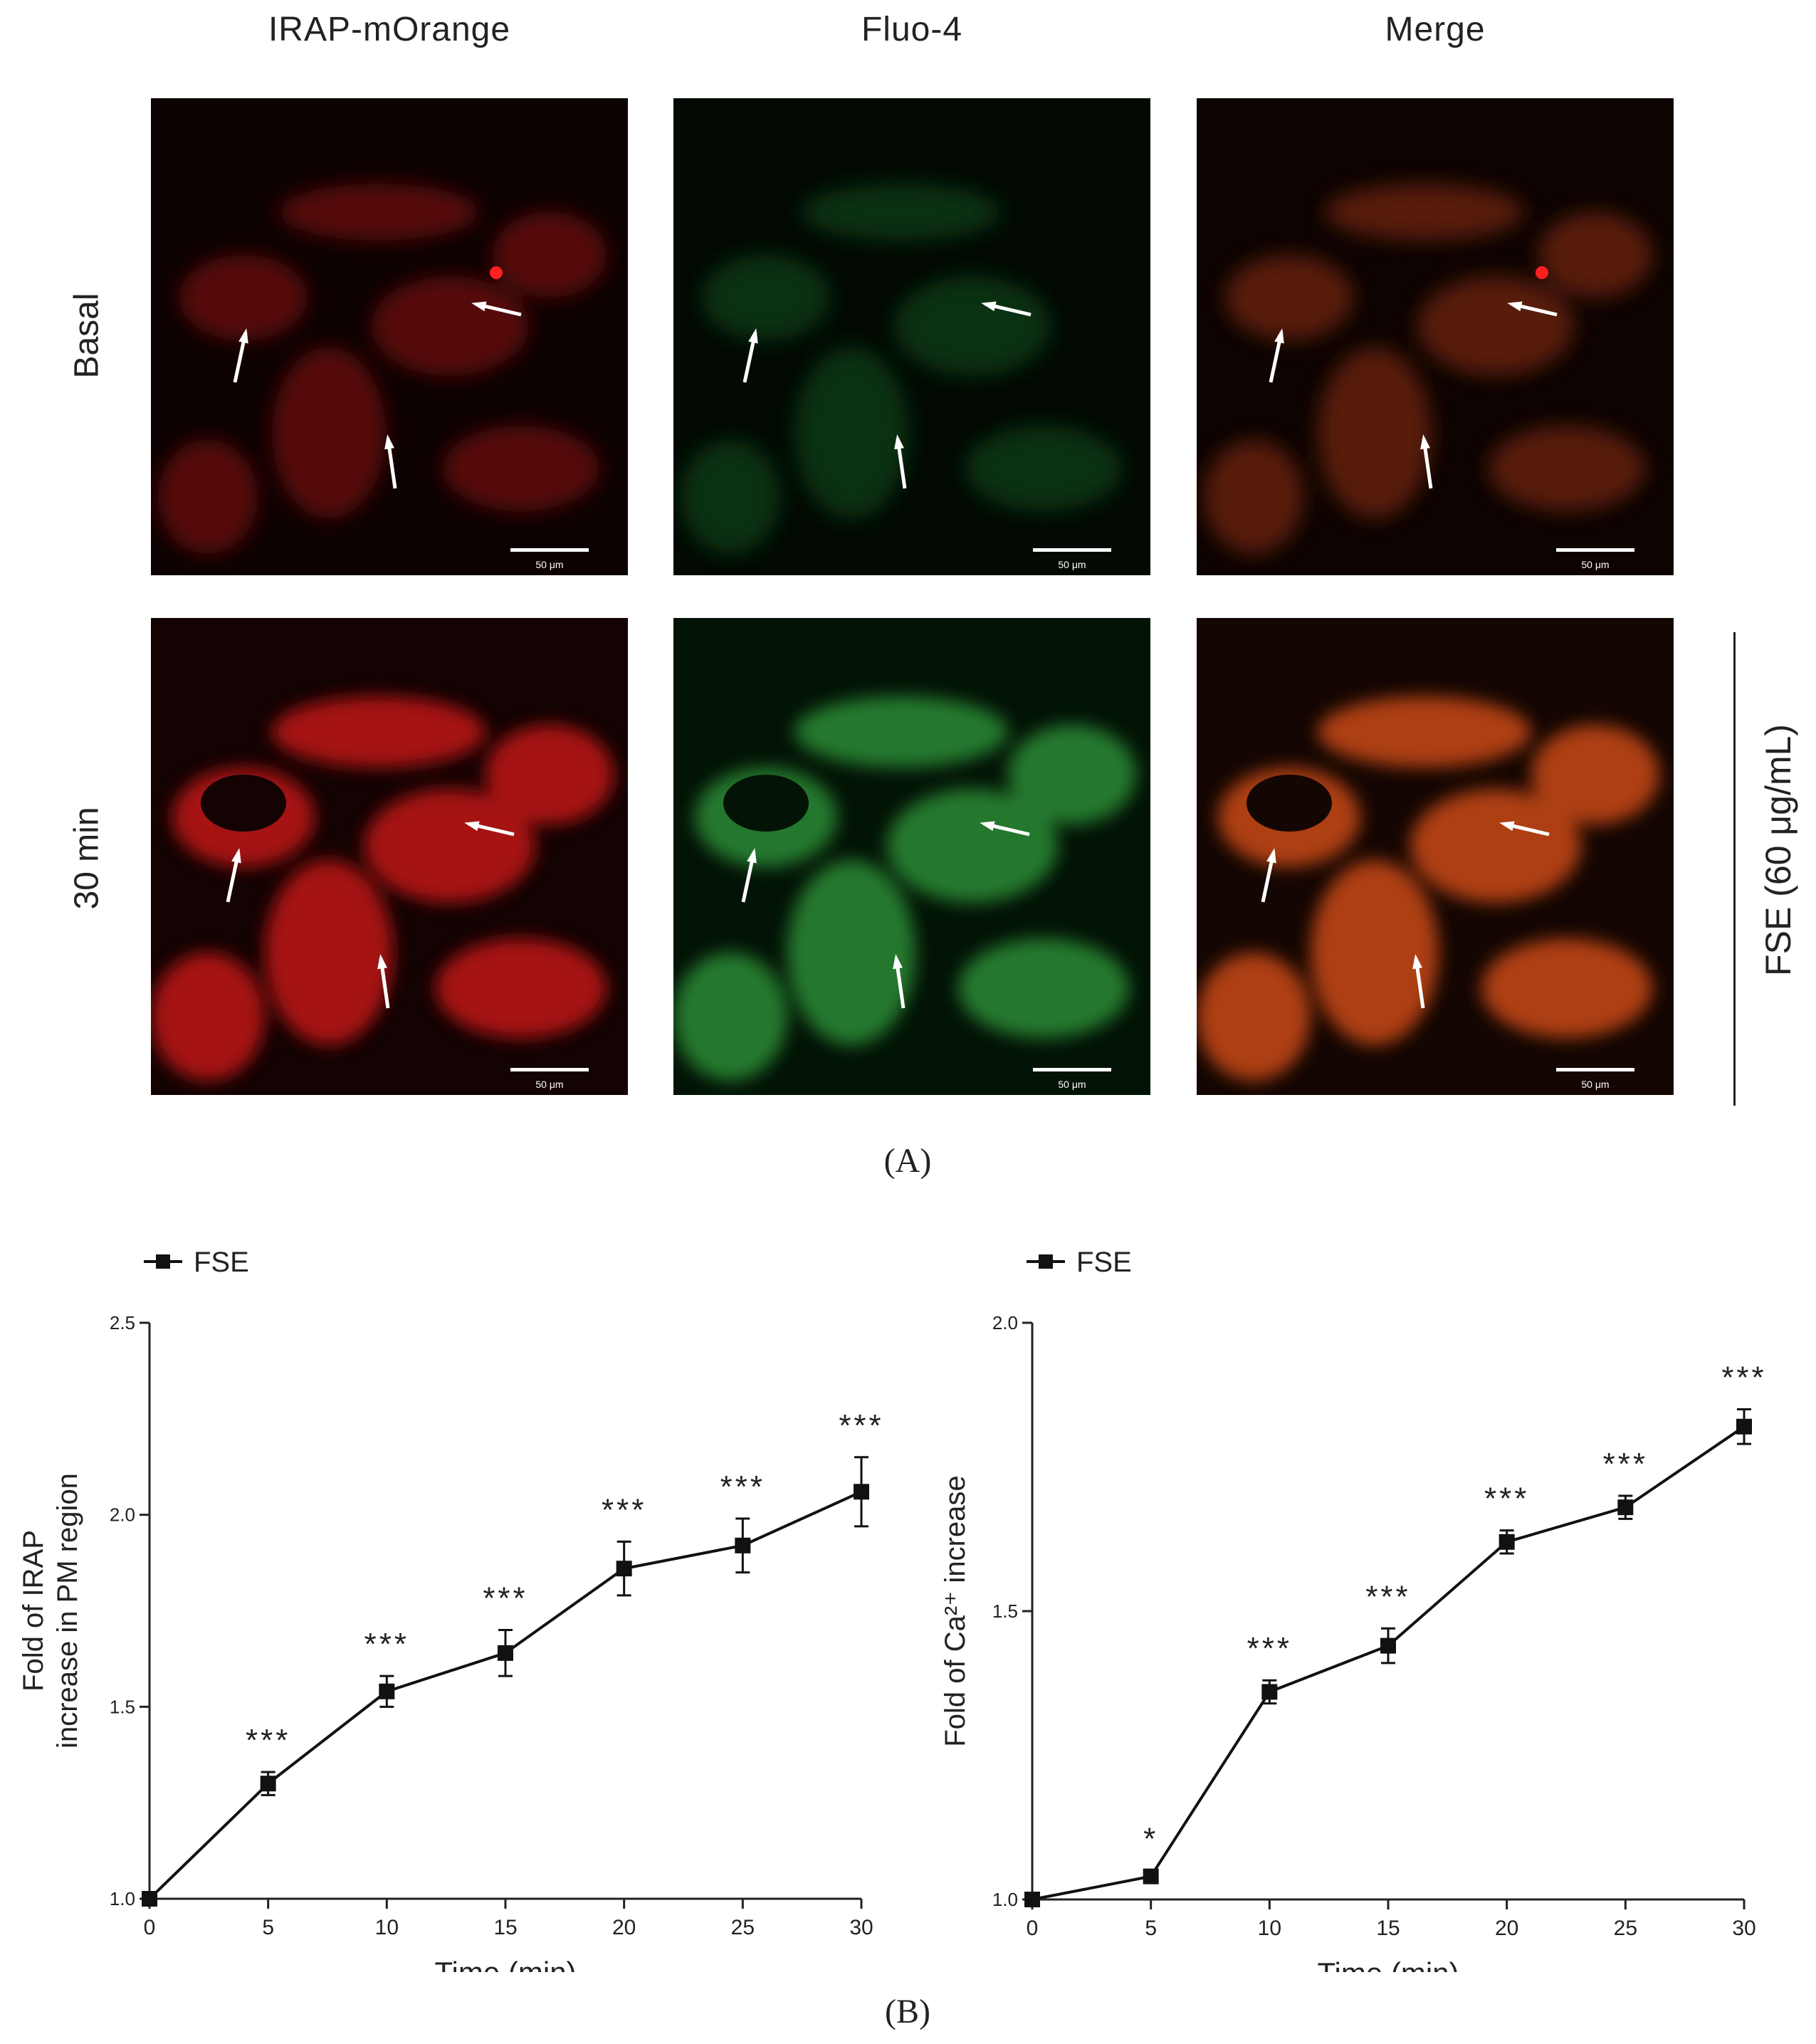 This screenshot has width=1816, height=2044. What do you see at coordinates (956, 1611) in the screenshot?
I see `y-axis-label: Fold of Ca²⁺ increase` at bounding box center [956, 1611].